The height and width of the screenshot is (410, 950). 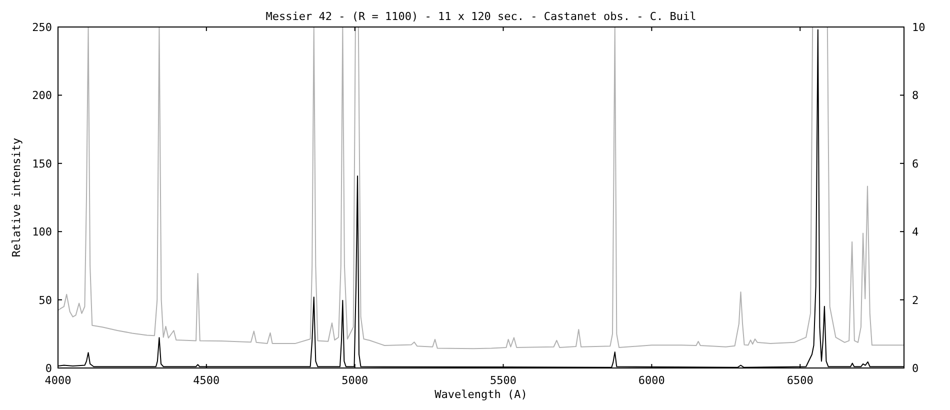 I want to click on x-tick-label: 6000, so click(x=651, y=380).